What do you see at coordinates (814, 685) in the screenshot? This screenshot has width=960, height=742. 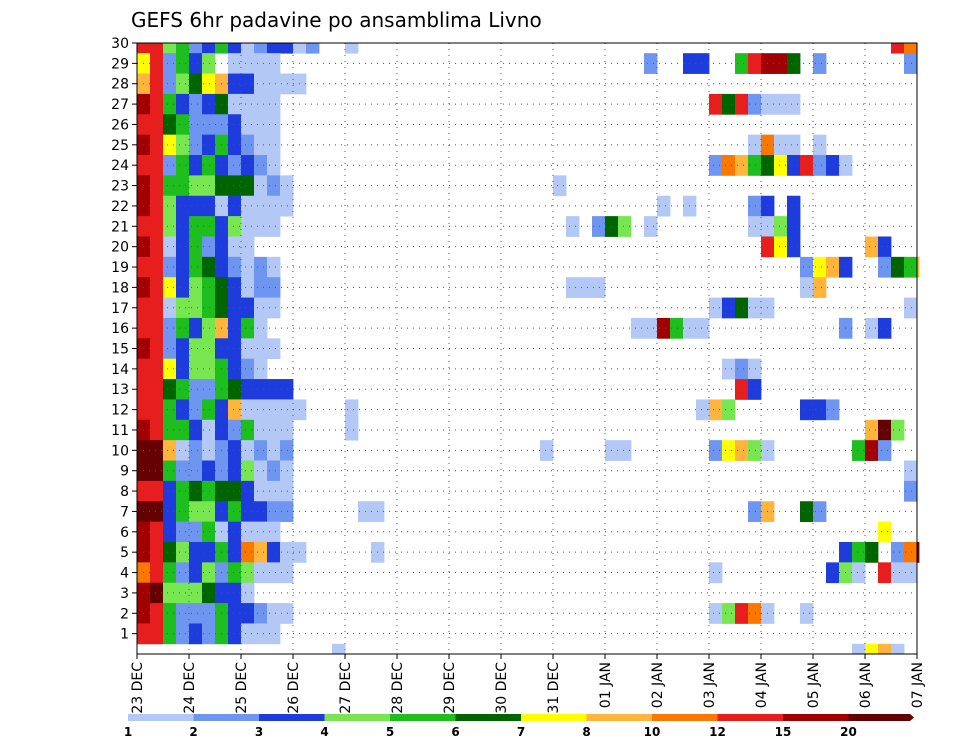 I see `x-tick-label: 05 JAN` at bounding box center [814, 685].